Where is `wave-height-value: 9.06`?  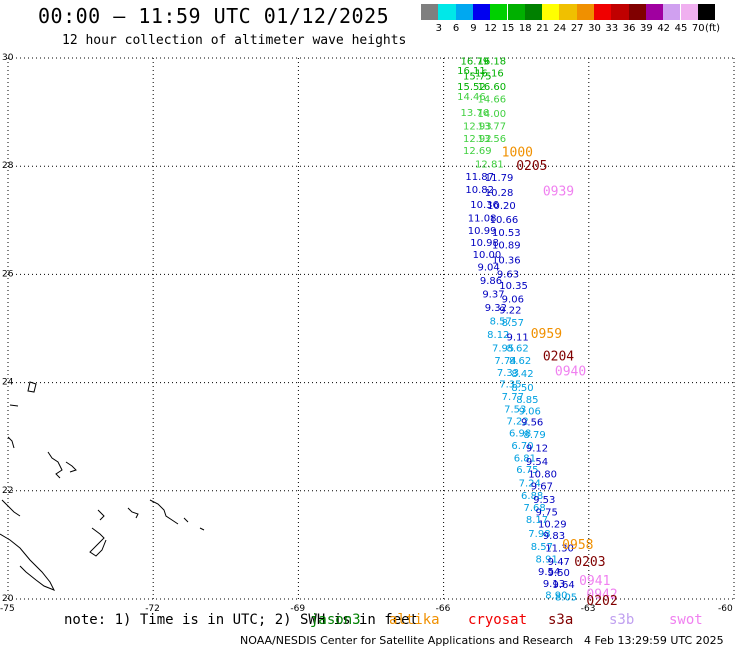 wave-height-value: 9.06 is located at coordinates (513, 300).